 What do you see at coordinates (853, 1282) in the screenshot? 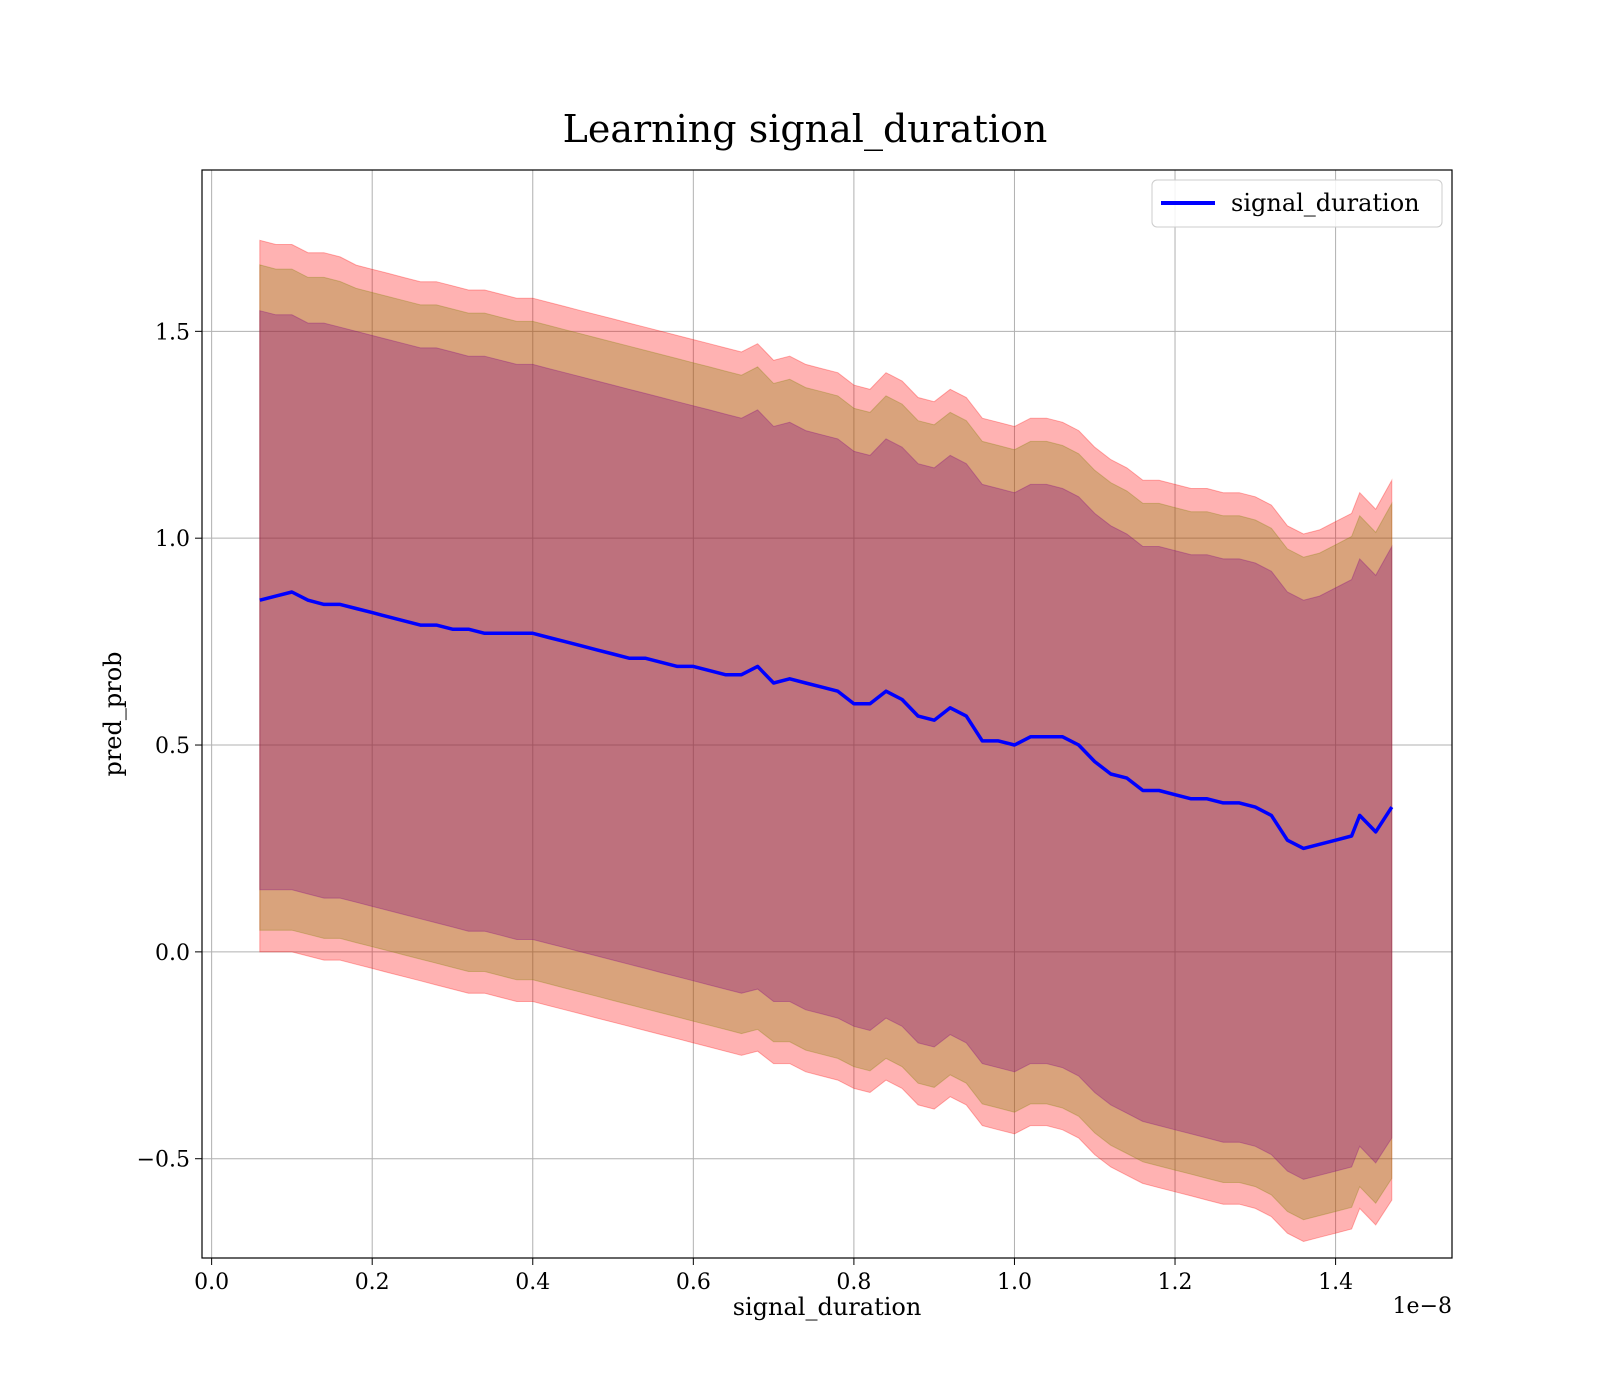
I see `x-tick-label: 0.8` at bounding box center [853, 1282].